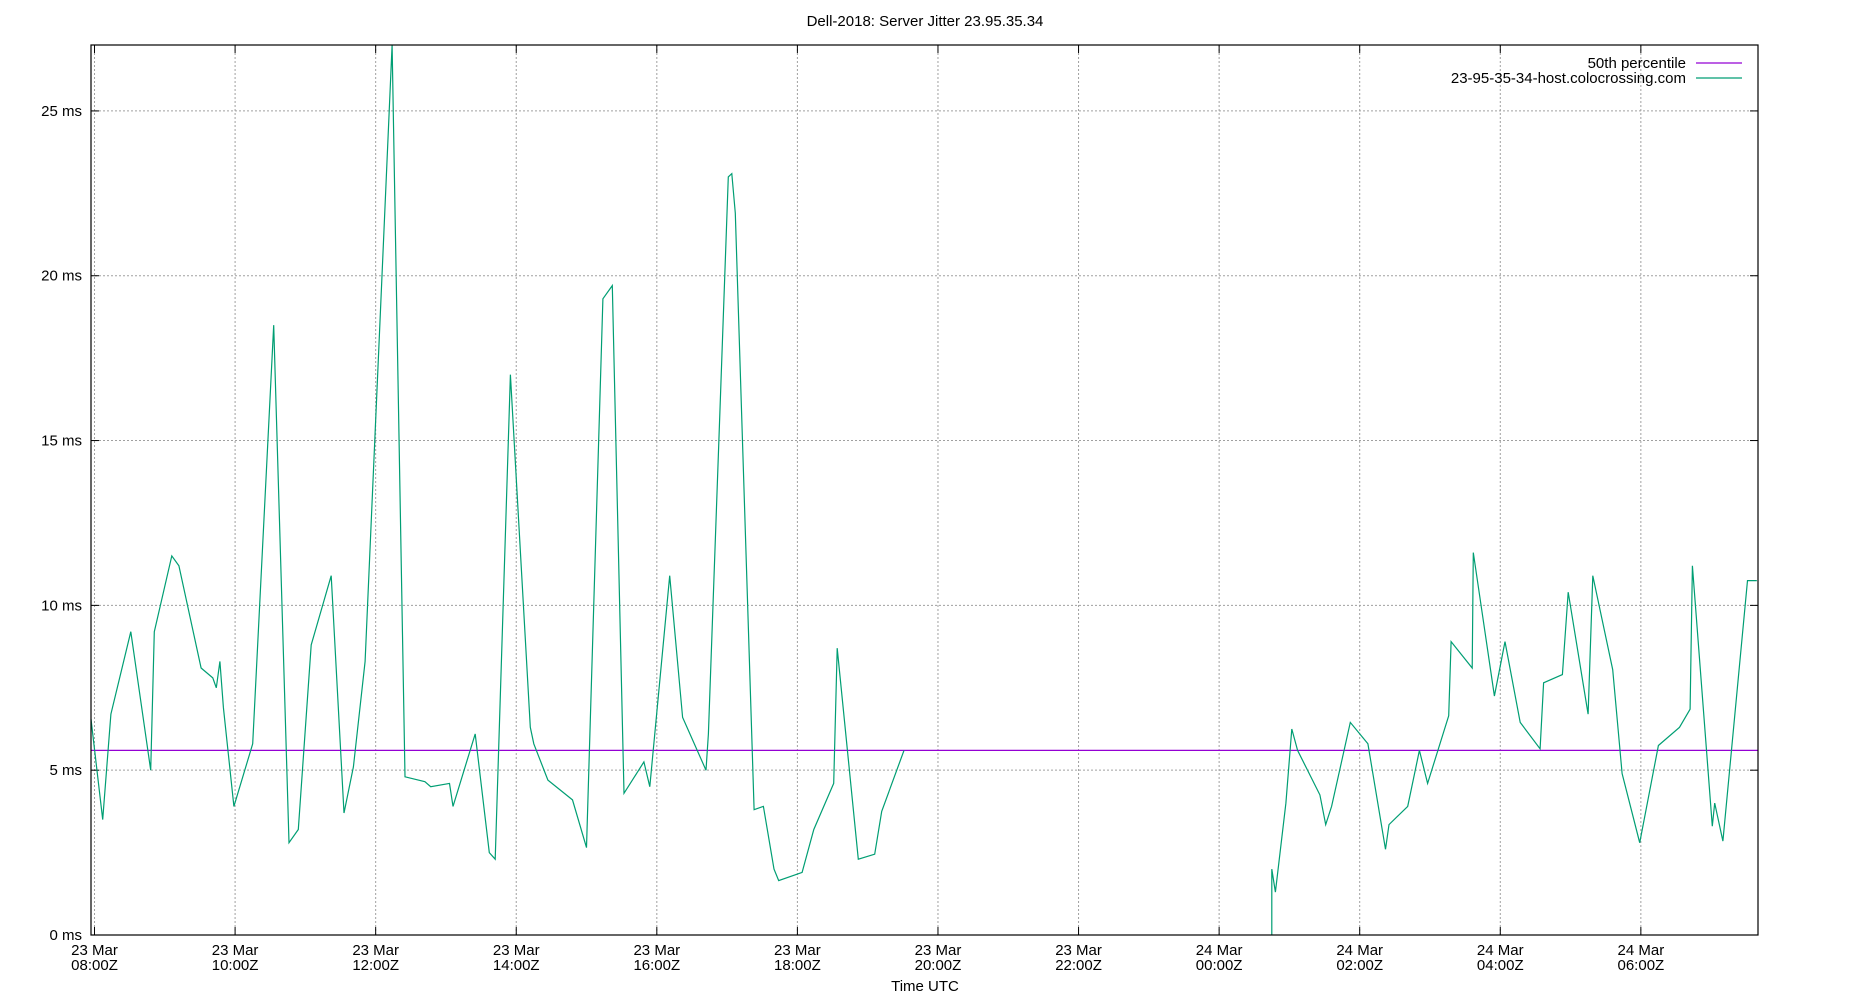 Image resolution: width=1850 pixels, height=1005 pixels. What do you see at coordinates (61, 111) in the screenshot?
I see `y-tick-label: 25 ms` at bounding box center [61, 111].